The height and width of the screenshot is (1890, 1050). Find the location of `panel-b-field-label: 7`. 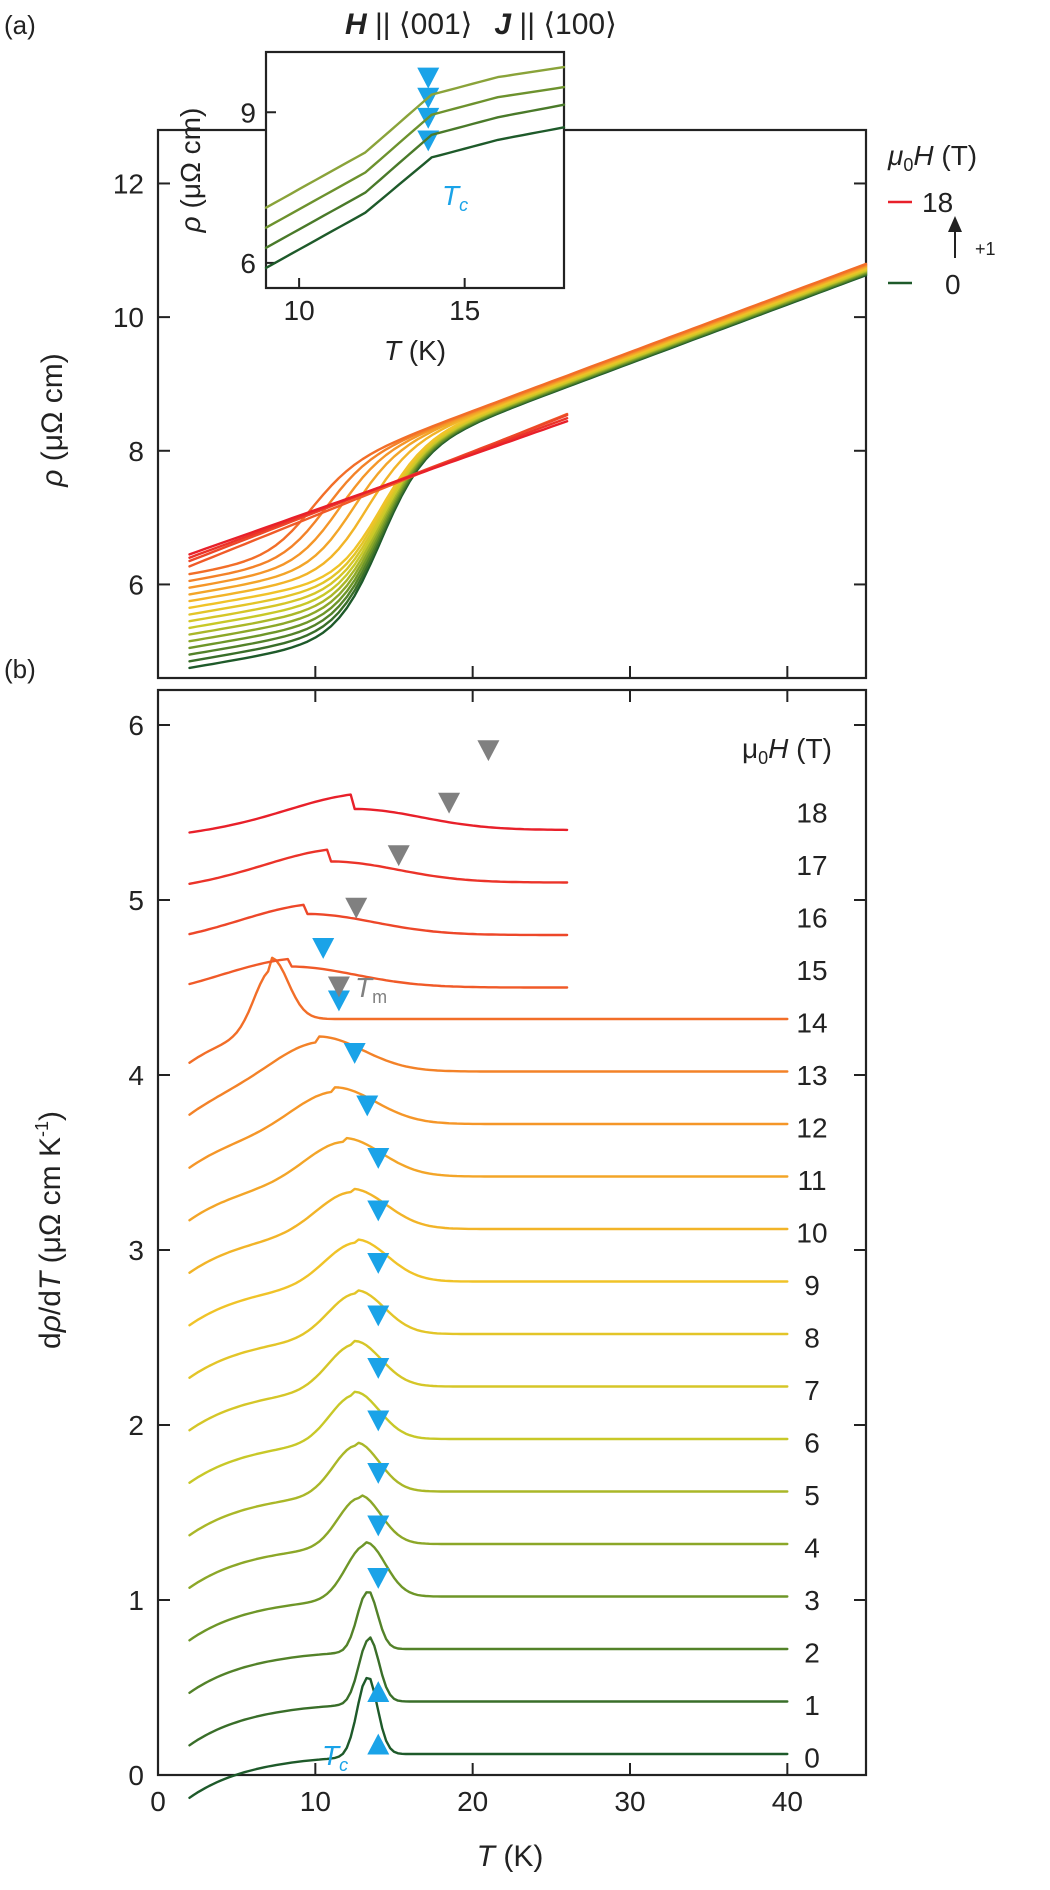

panel-b-field-label: 7 is located at coordinates (812, 1390).